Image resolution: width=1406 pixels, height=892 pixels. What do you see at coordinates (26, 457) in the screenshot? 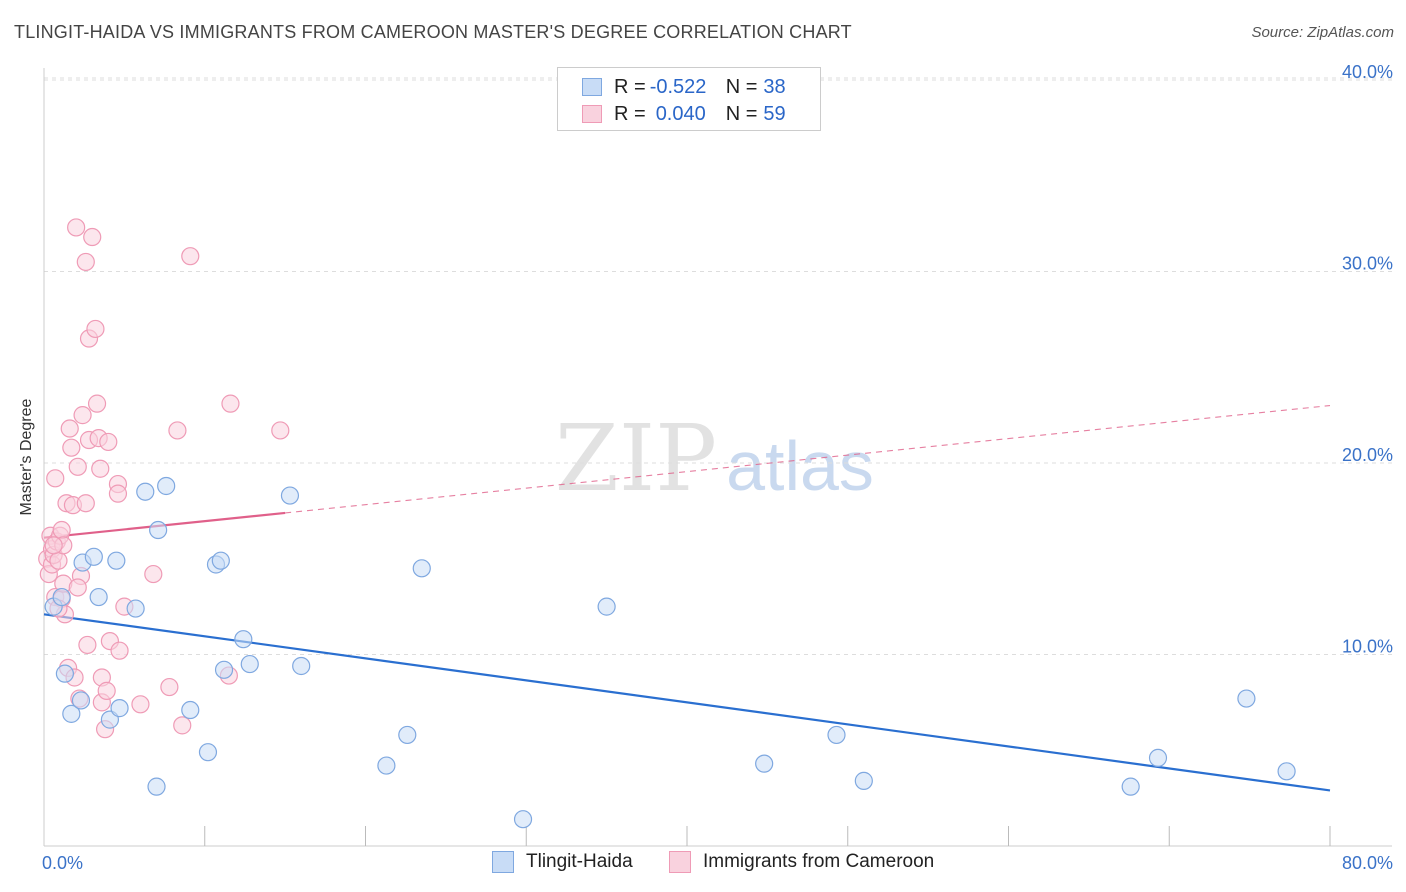
I see `y-axis-label: Master's Degree` at bounding box center [26, 457].